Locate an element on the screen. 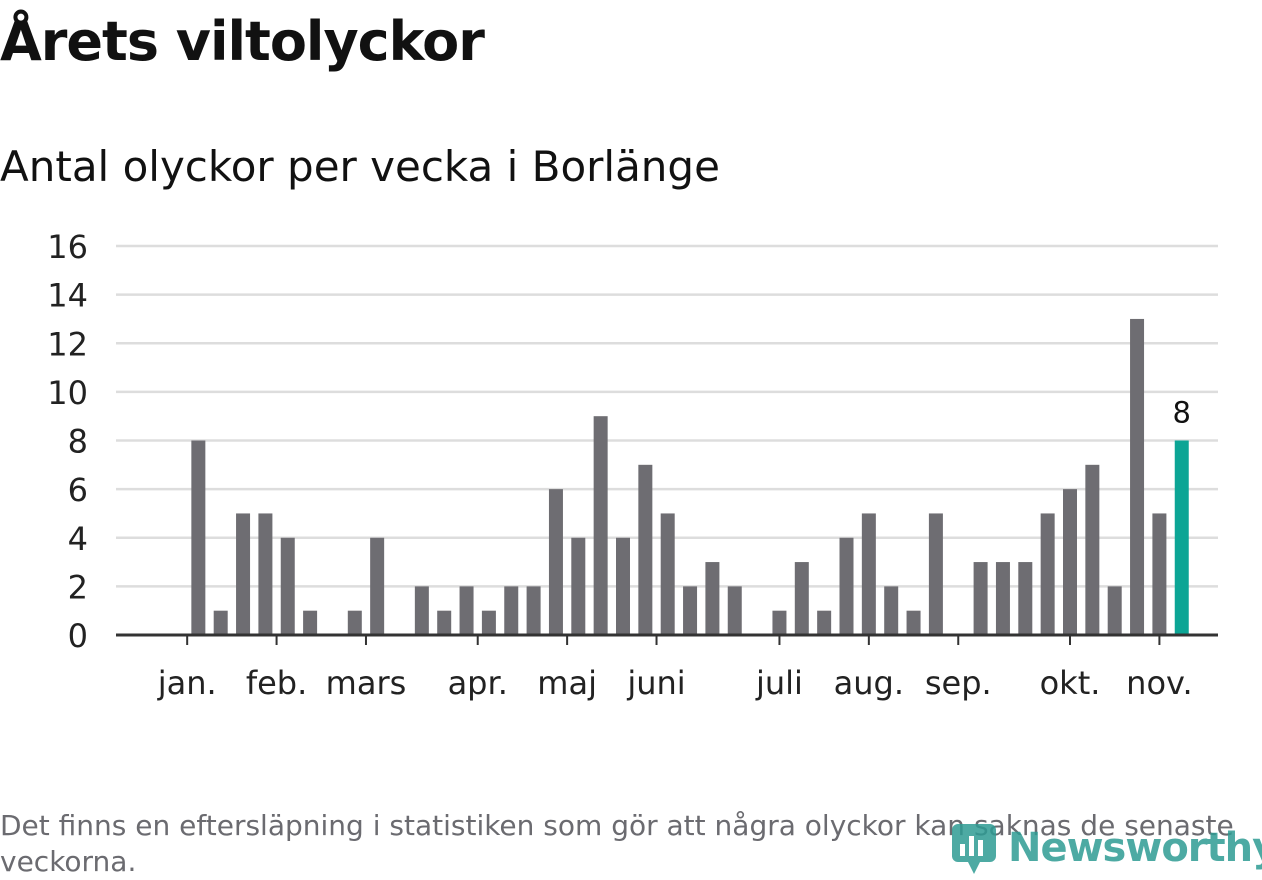 The width and height of the screenshot is (1262, 880). x-tick-label: maj is located at coordinates (567, 683).